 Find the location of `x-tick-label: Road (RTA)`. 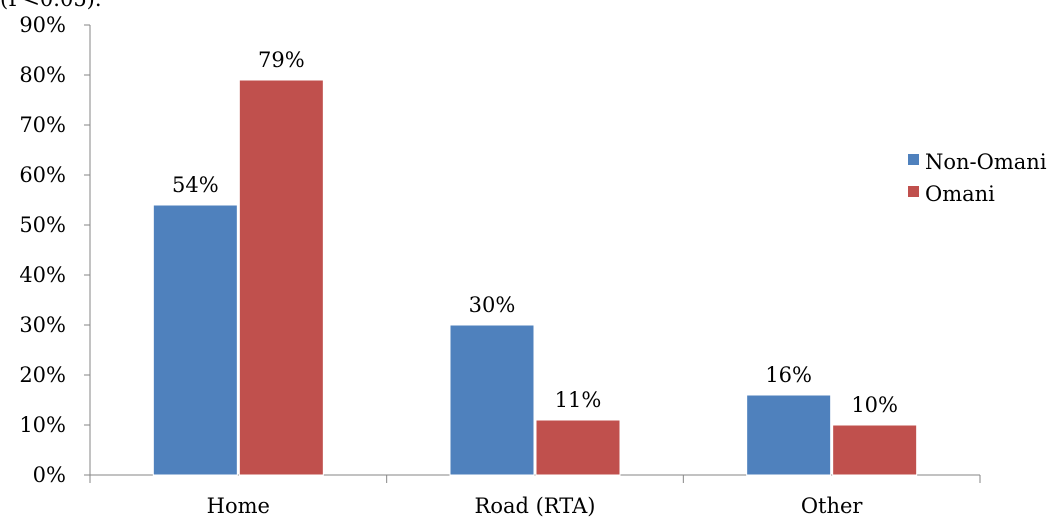

x-tick-label: Road (RTA) is located at coordinates (535, 506).